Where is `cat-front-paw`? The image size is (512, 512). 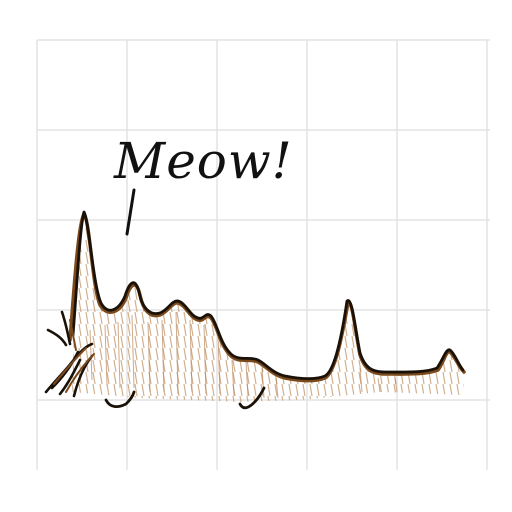 cat-front-paw is located at coordinates (120, 399).